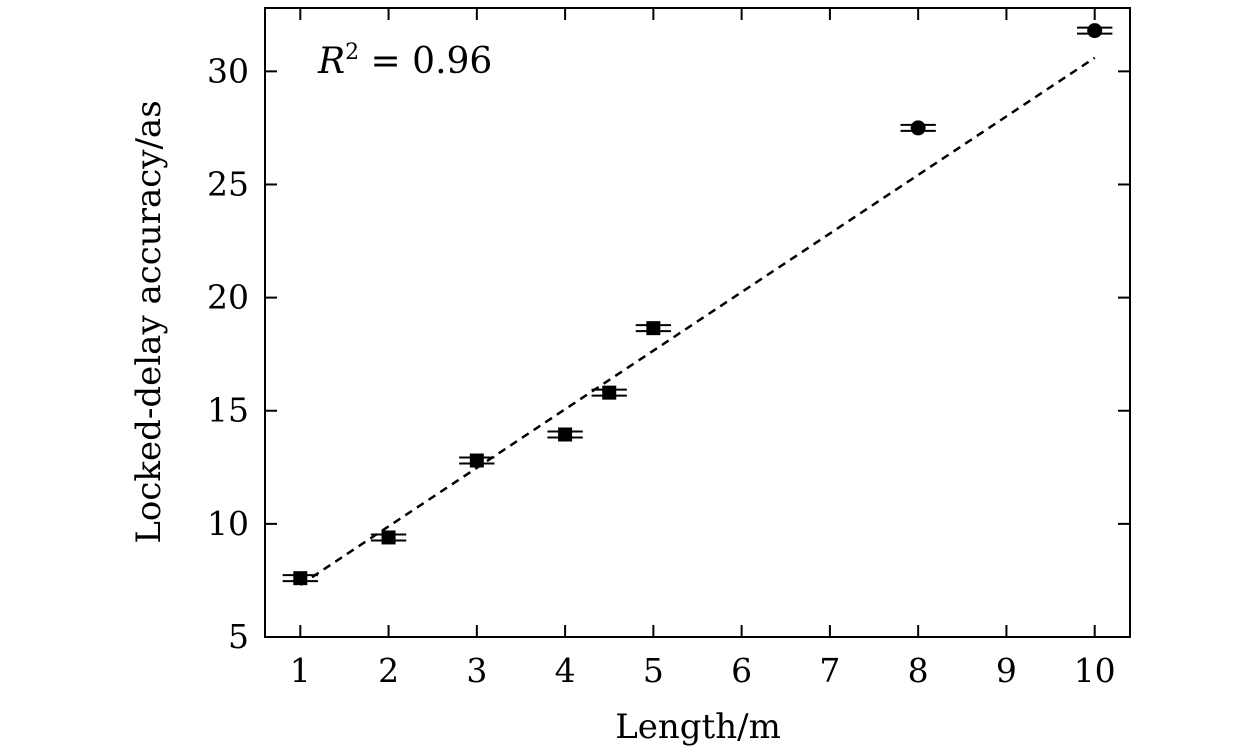  I want to click on x-tick-label: 10, so click(1095, 670).